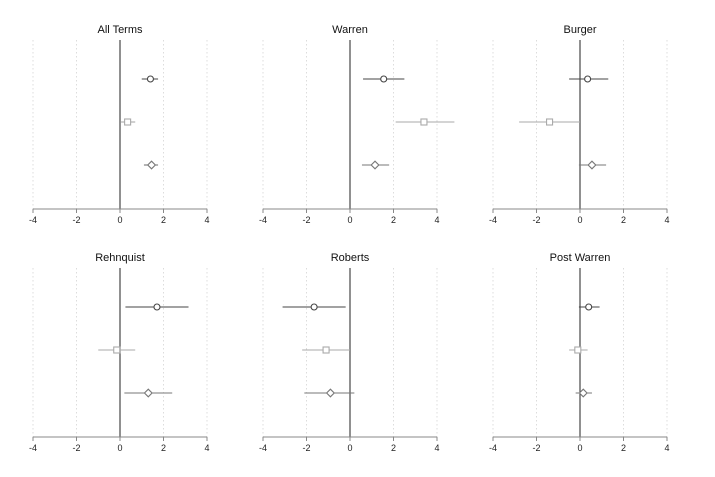 The image size is (715, 477). I want to click on panel-1: Warren -4 -2 0 2 4, so click(357, 124).